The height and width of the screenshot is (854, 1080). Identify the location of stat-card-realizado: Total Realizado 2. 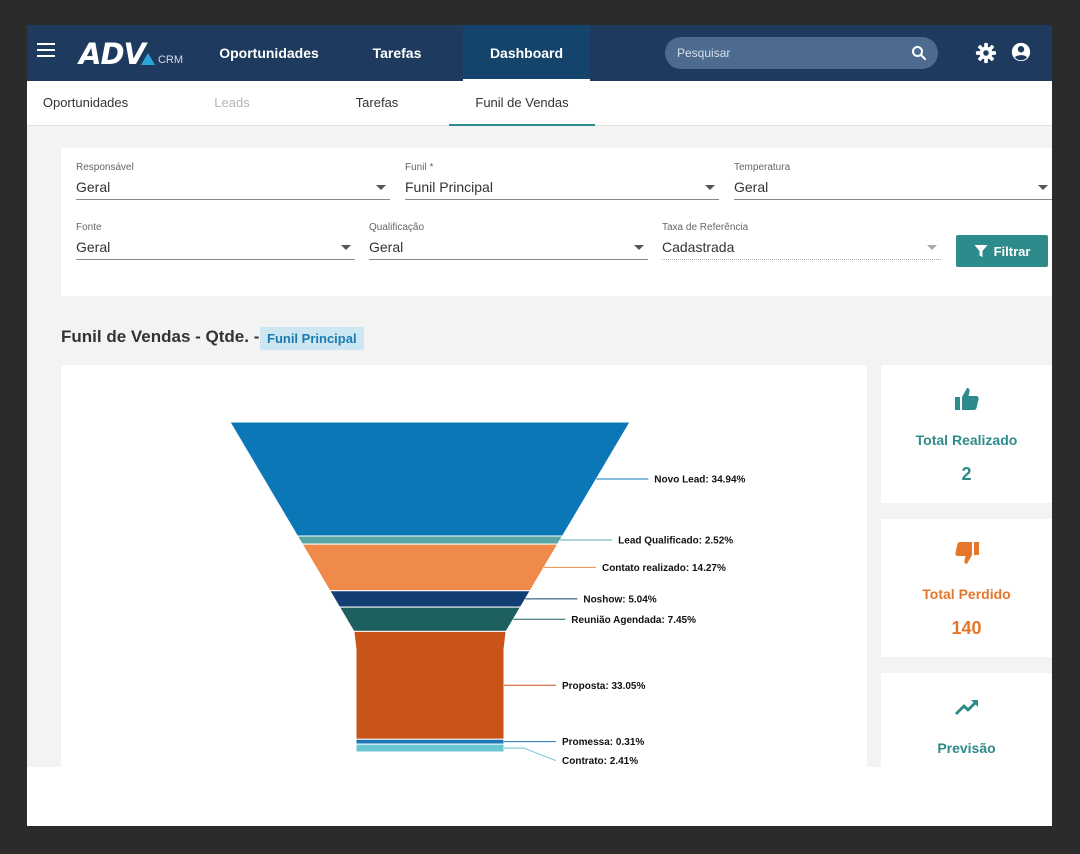
(966, 434).